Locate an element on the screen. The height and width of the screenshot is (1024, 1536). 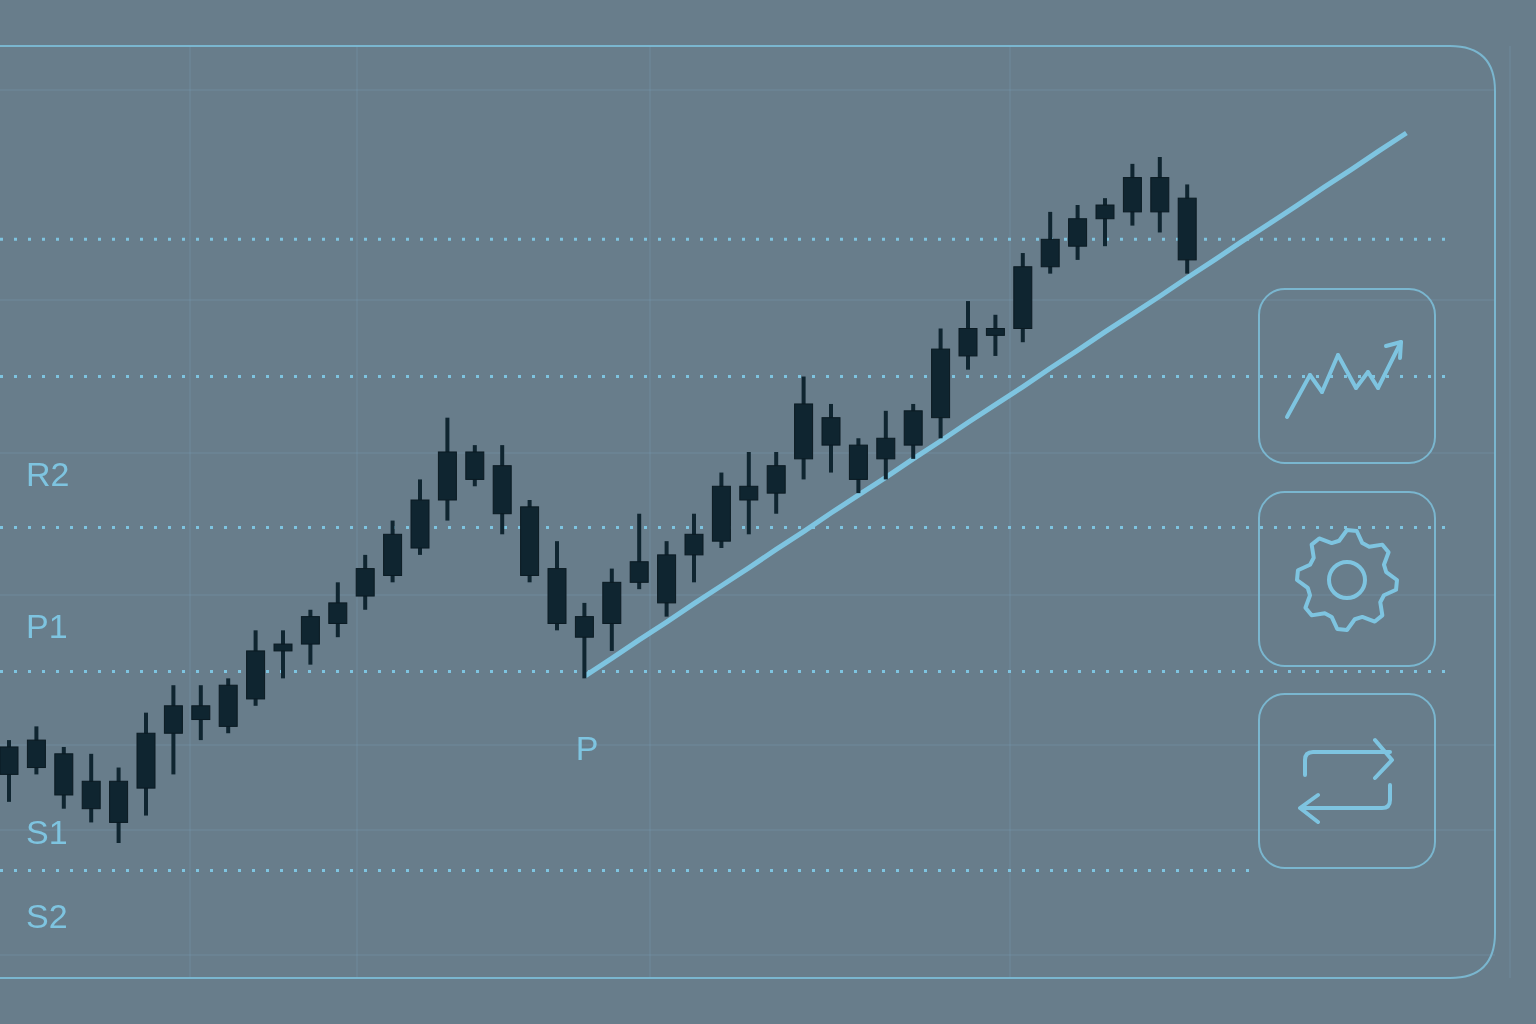
annotation: R2 is located at coordinates (48, 474).